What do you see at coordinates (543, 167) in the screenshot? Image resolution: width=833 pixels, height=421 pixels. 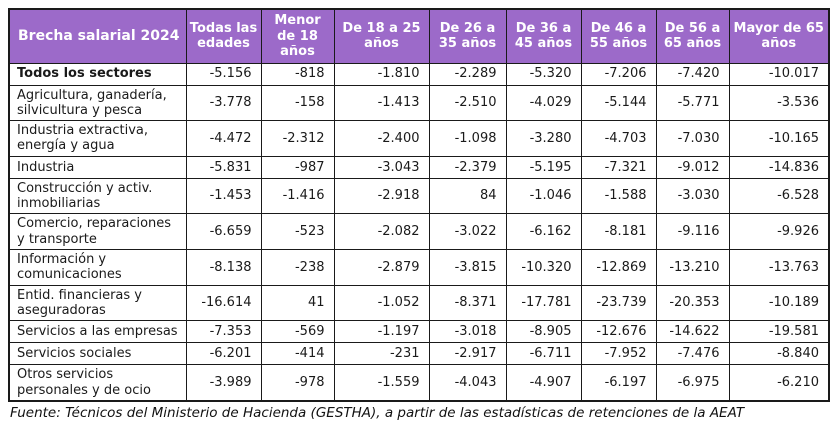 I see `value-cell: -5.195` at bounding box center [543, 167].